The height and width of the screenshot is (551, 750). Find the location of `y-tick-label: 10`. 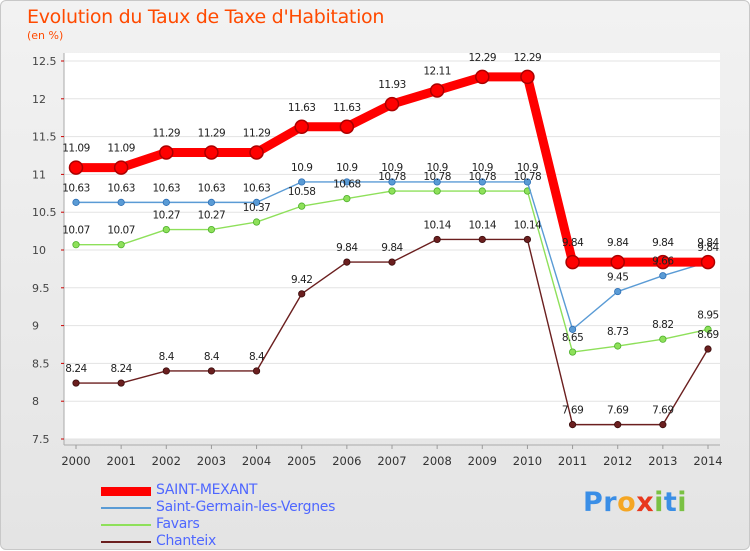

y-tick-label: 10 is located at coordinates (39, 250).